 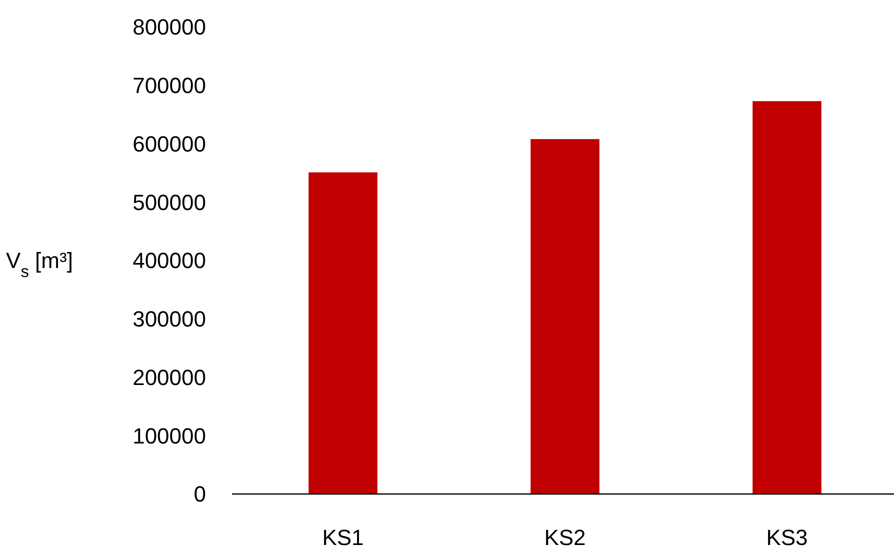 What do you see at coordinates (169, 377) in the screenshot?
I see `y-tick-label: 200000` at bounding box center [169, 377].